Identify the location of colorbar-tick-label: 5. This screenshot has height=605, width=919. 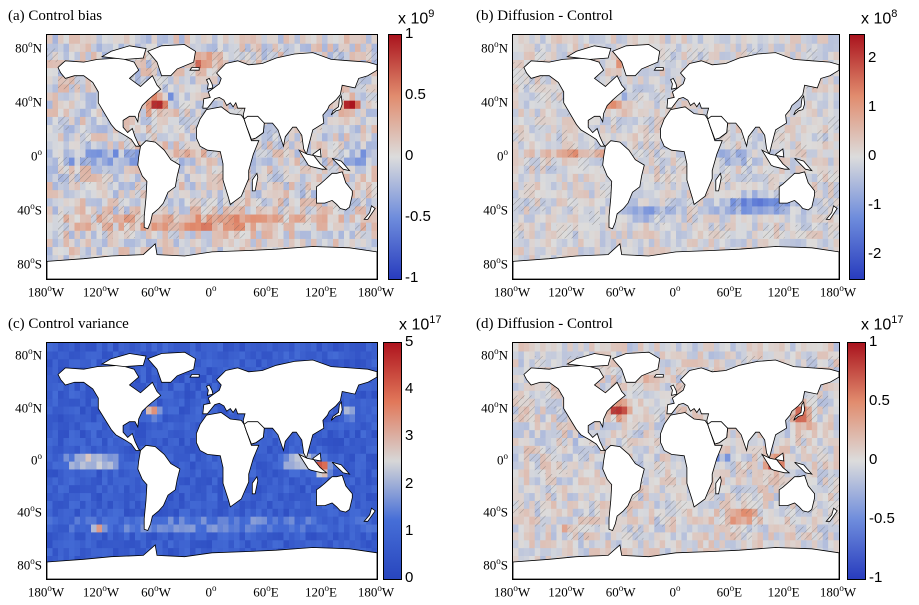
(409, 341).